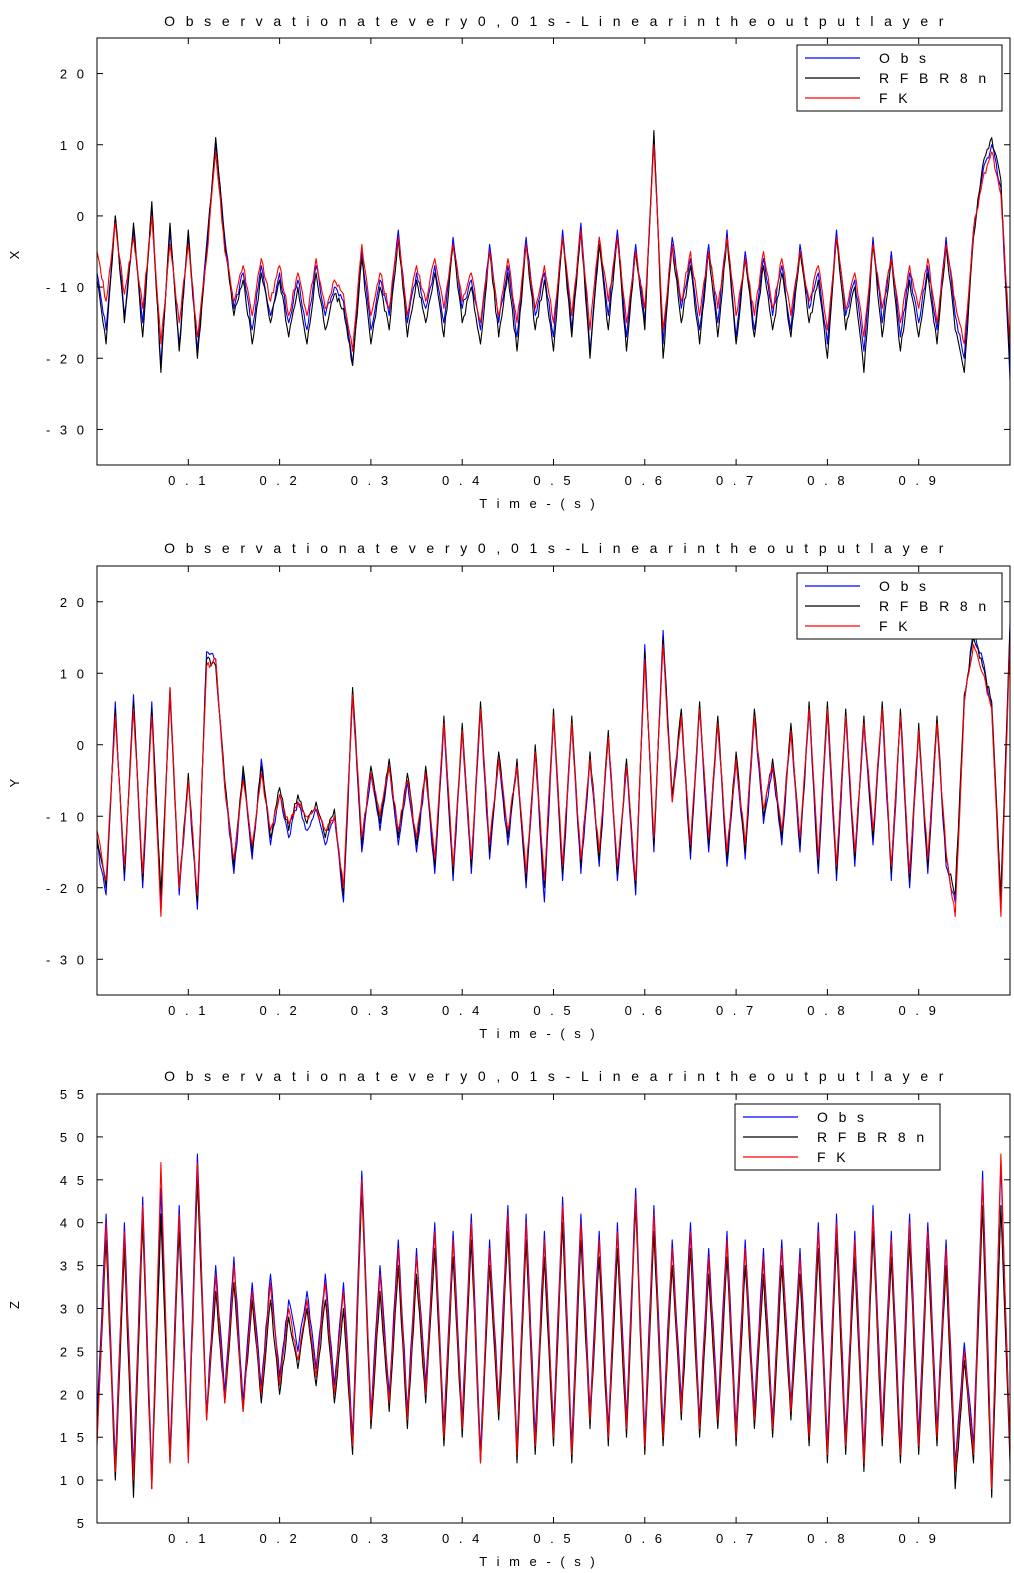  Describe the element at coordinates (14, 782) in the screenshot. I see `y-axis-label: Y` at that location.